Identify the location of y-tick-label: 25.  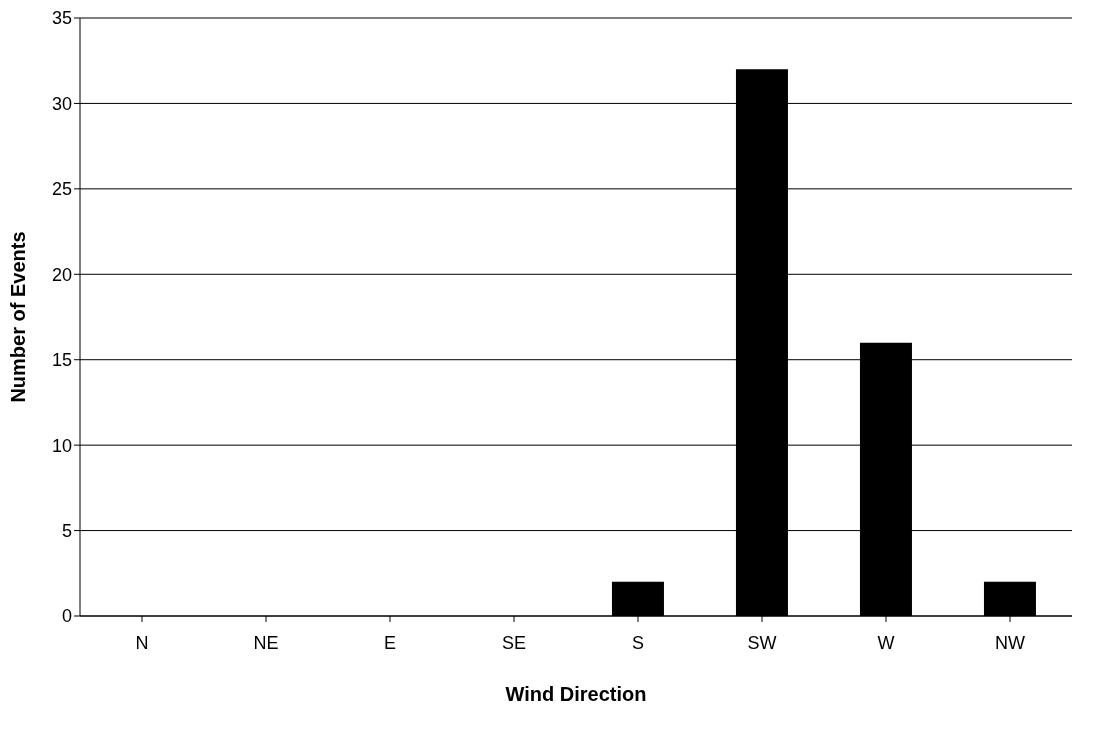
(61, 189).